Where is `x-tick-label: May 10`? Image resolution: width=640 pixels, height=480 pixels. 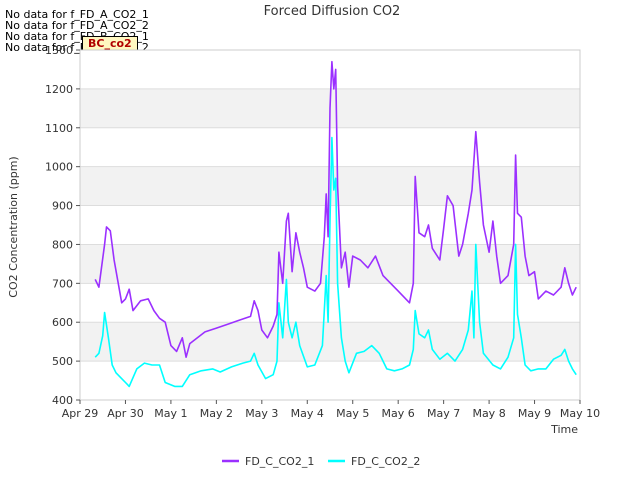 x-tick-label: May 10 is located at coordinates (580, 413).